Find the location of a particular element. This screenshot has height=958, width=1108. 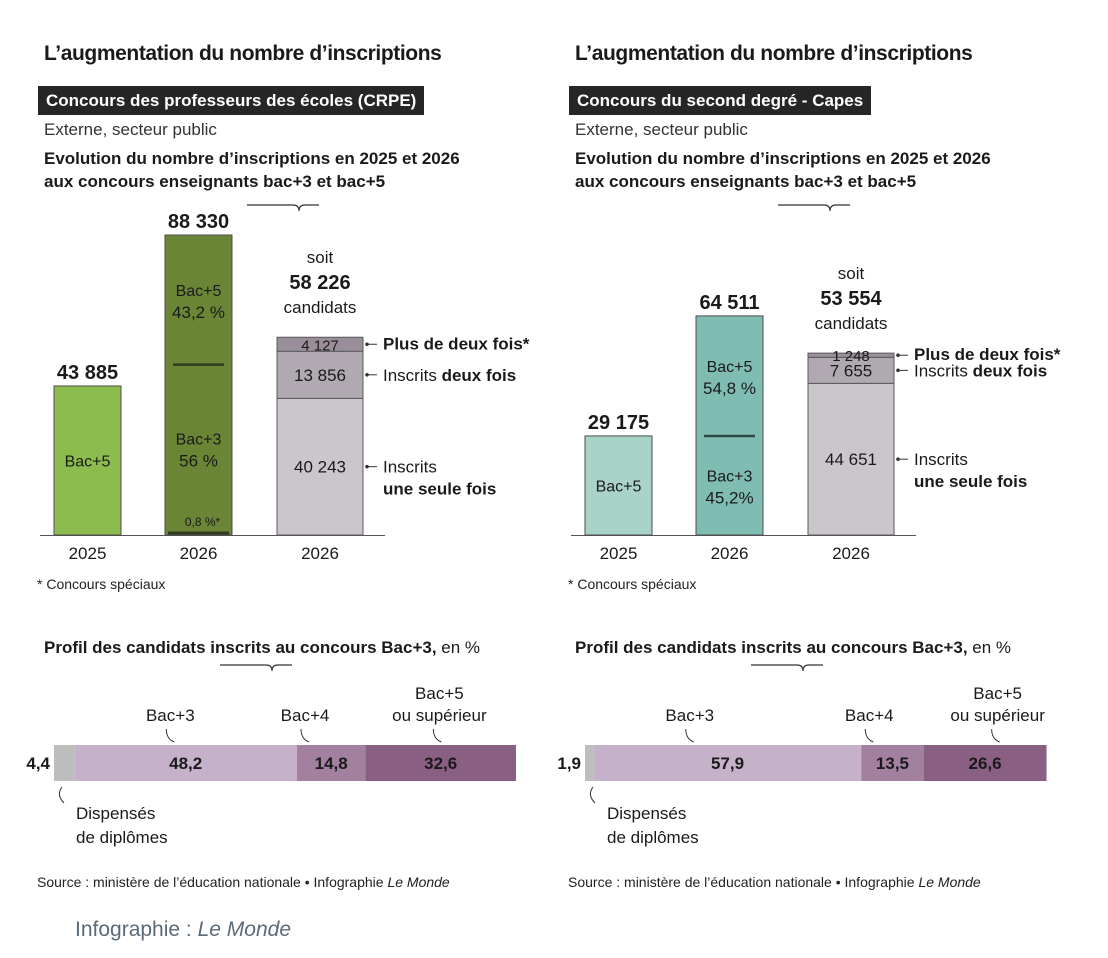

profile-value-0: 4,4 is located at coordinates (38, 763).